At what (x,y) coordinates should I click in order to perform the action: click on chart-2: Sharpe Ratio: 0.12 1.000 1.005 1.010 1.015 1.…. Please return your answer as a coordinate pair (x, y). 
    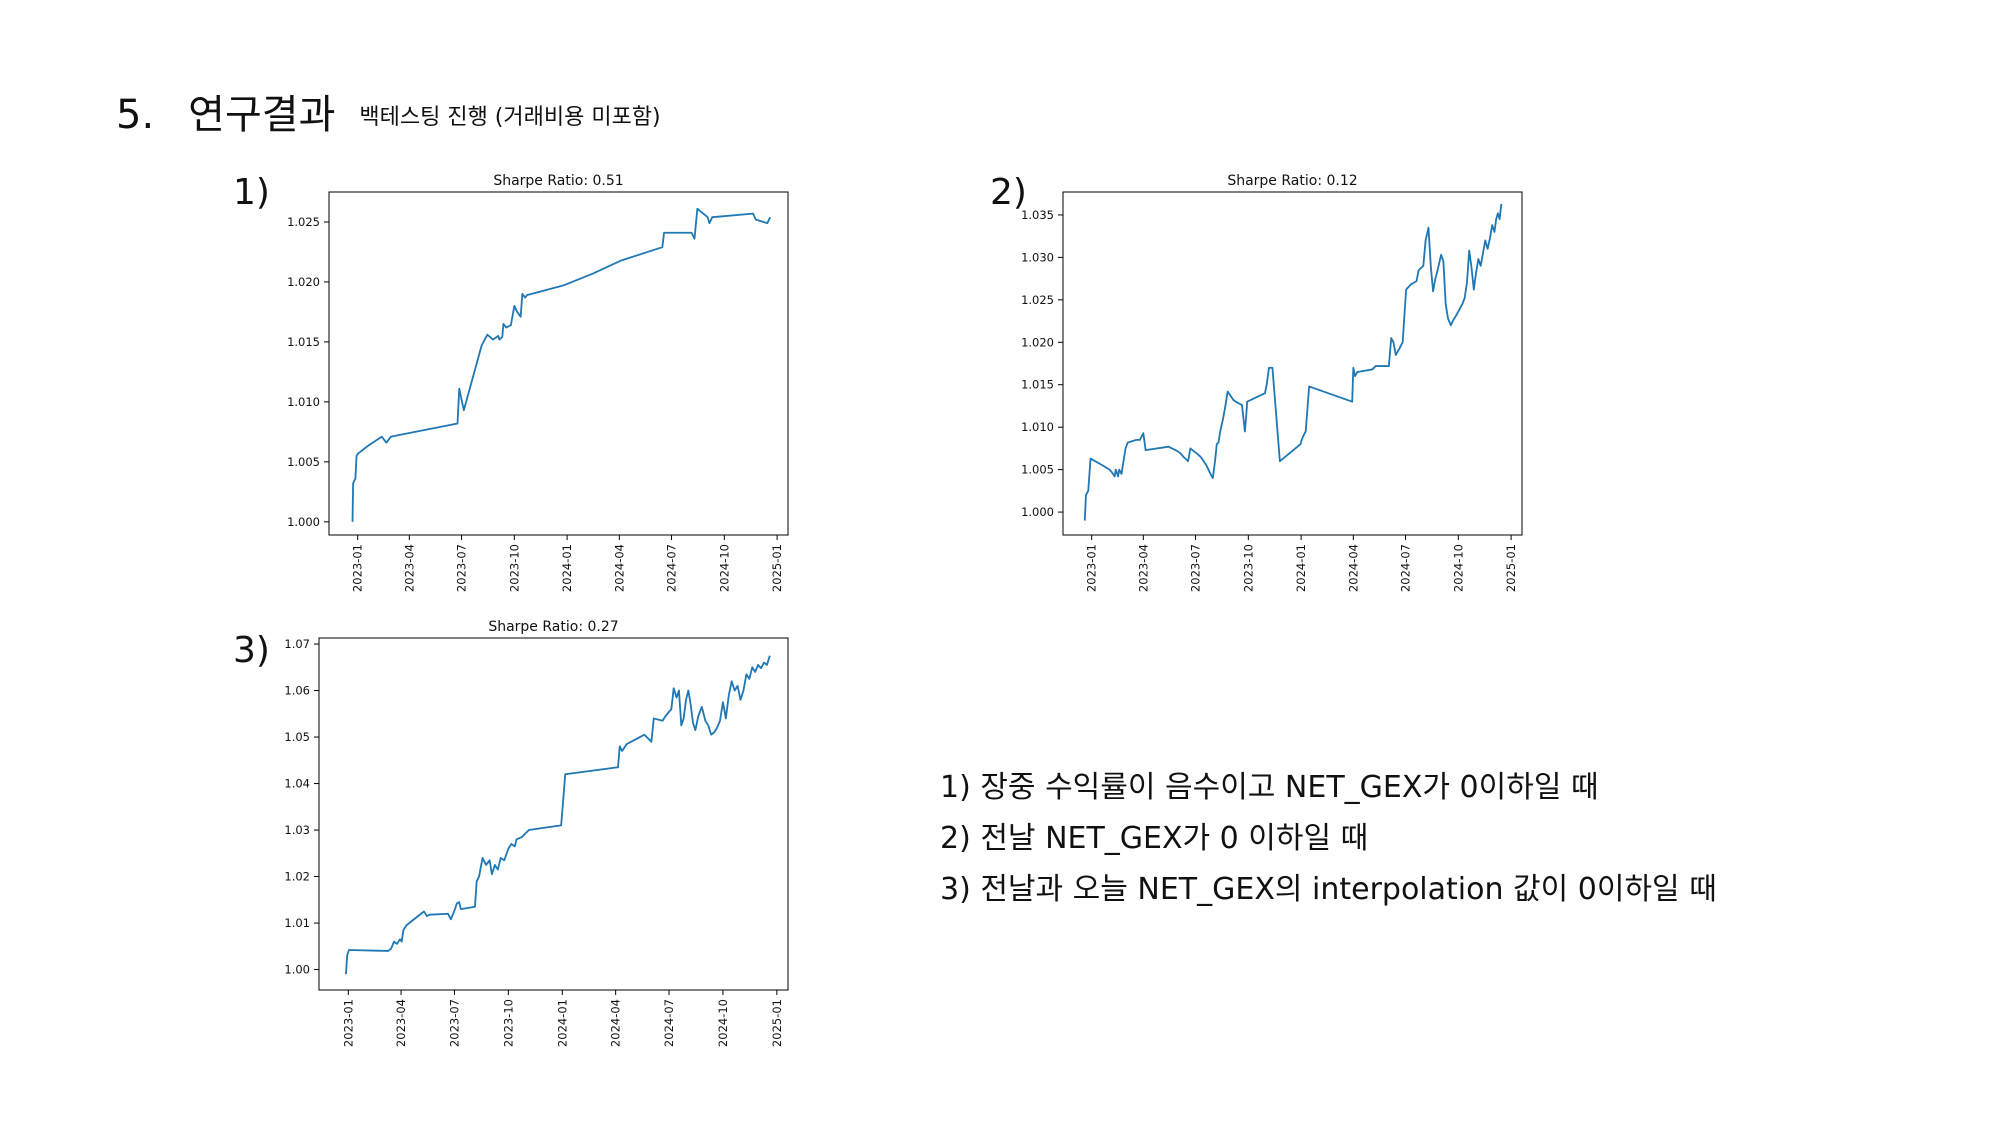
    Looking at the image, I should click on (1272, 382).